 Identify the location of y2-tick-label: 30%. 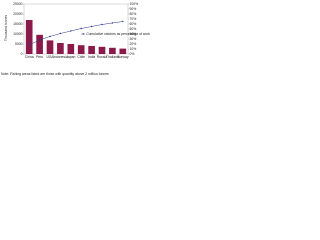
(133, 39).